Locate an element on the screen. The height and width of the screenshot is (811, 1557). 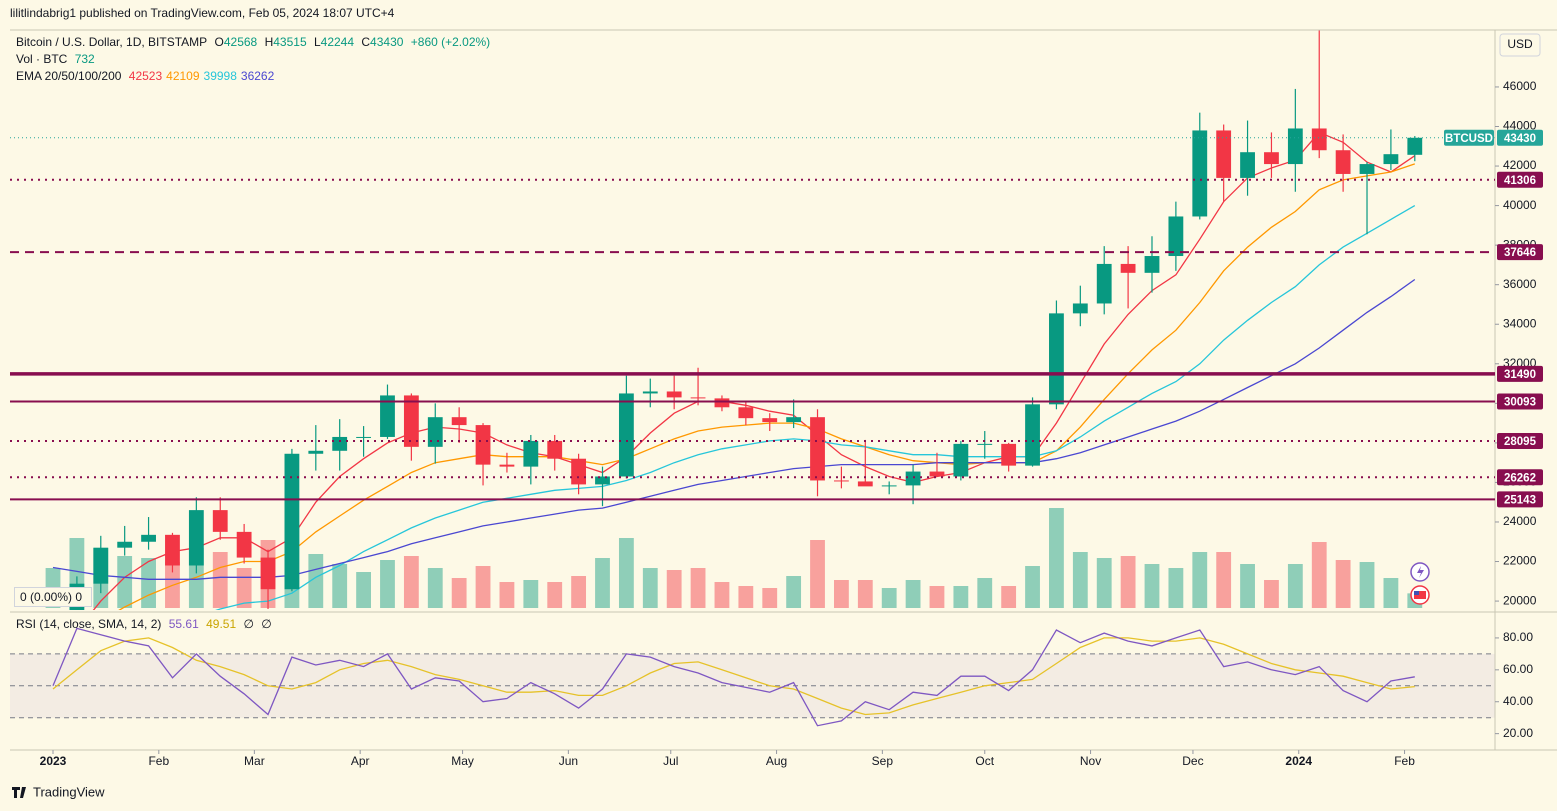
currency-label: USD is located at coordinates (1520, 44).